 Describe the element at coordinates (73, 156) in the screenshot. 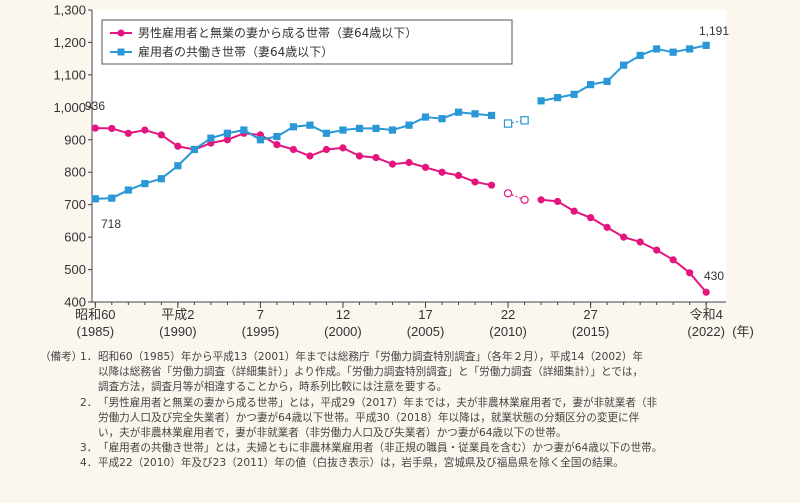

I see `y-axis: 400 500 600 700 800 900 1,000 1,100 1,200 1,300` at that location.